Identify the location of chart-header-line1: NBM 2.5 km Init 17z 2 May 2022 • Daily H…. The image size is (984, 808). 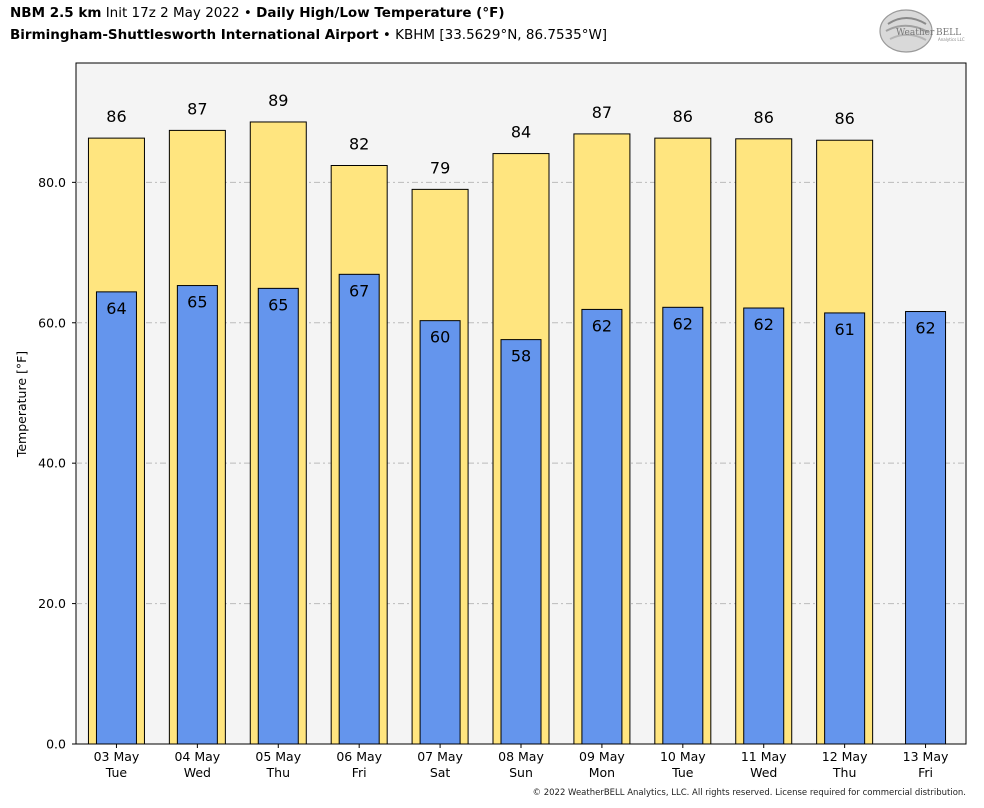
(257, 13).